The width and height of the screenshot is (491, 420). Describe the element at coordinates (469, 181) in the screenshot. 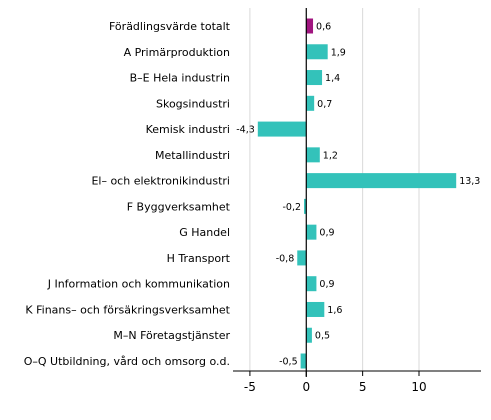

I see `value-label: 13,3` at that location.